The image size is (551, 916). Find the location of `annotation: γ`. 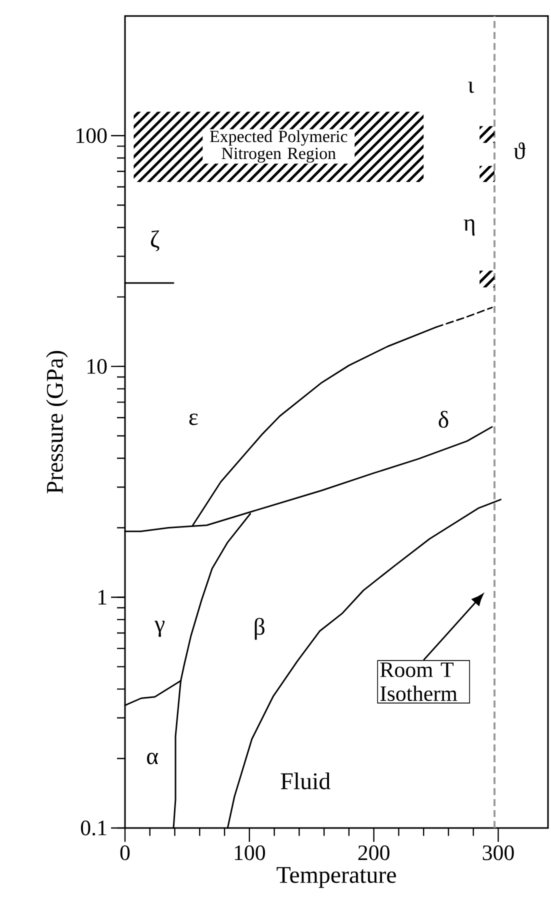

annotation: γ is located at coordinates (159, 628).